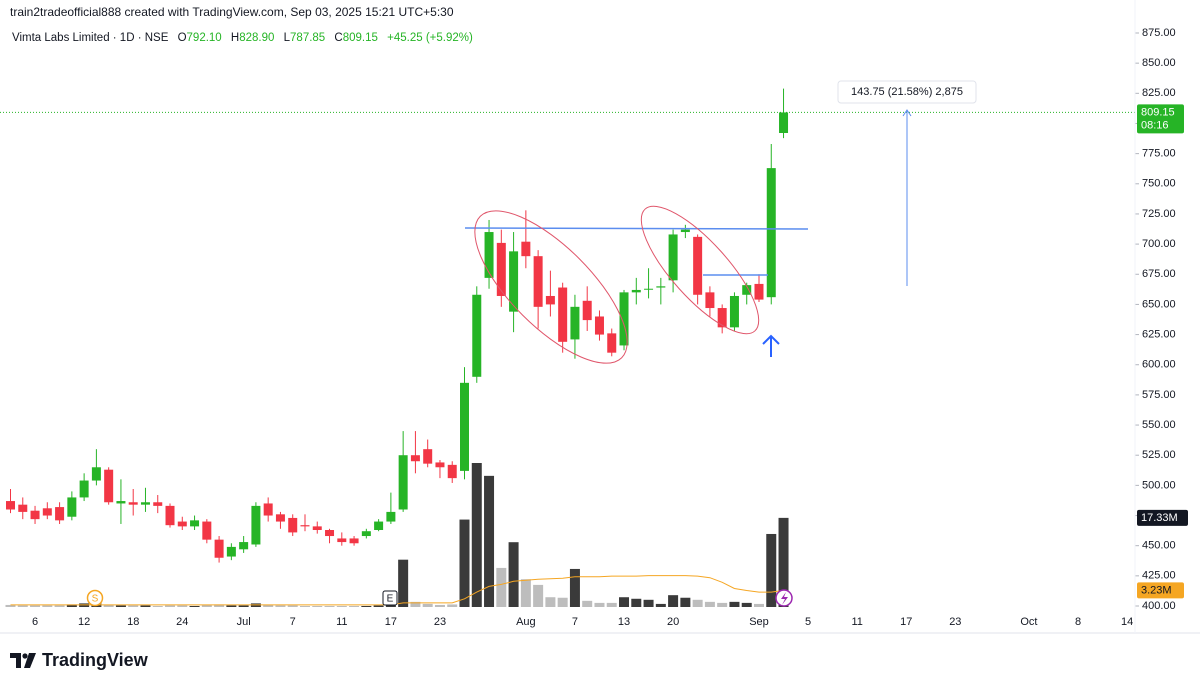  What do you see at coordinates (907, 197) in the screenshot?
I see `measure-arrow` at bounding box center [907, 197].